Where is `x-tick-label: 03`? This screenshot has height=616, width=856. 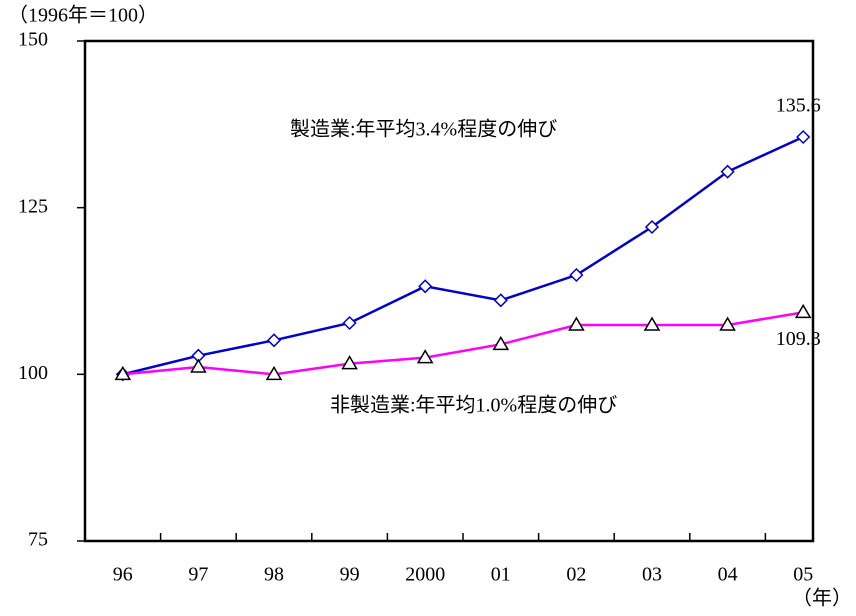 x-tick-label: 03 is located at coordinates (652, 575).